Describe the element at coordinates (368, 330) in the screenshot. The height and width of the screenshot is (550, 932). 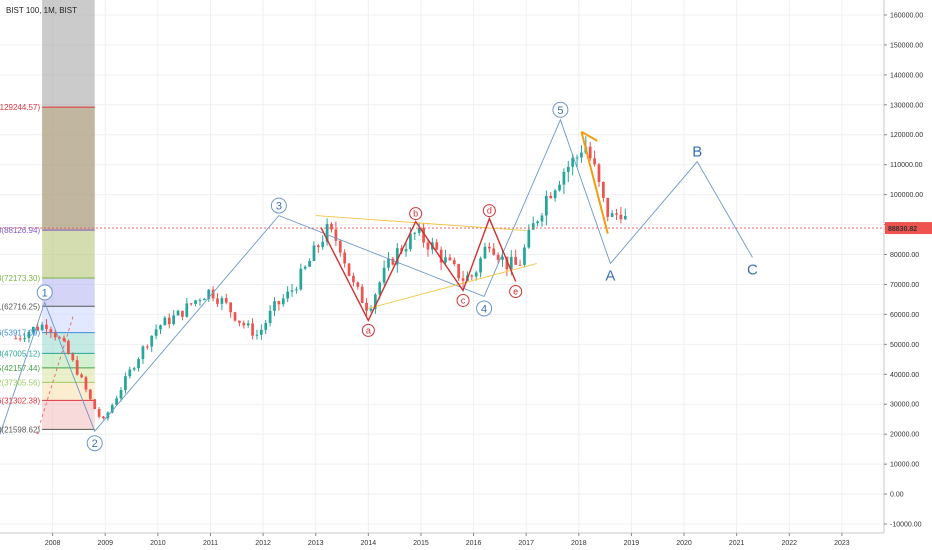
I see `minor-wave-label: a` at that location.